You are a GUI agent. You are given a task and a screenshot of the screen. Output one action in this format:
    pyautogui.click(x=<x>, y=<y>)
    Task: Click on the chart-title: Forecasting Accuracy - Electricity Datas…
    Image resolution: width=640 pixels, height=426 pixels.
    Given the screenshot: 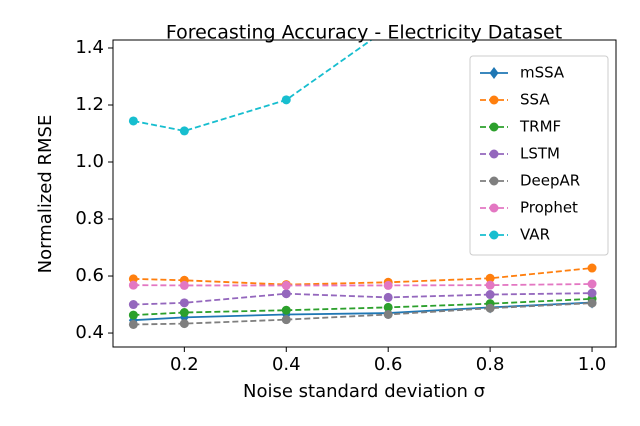 What is the action you would take?
    pyautogui.click(x=364, y=33)
    